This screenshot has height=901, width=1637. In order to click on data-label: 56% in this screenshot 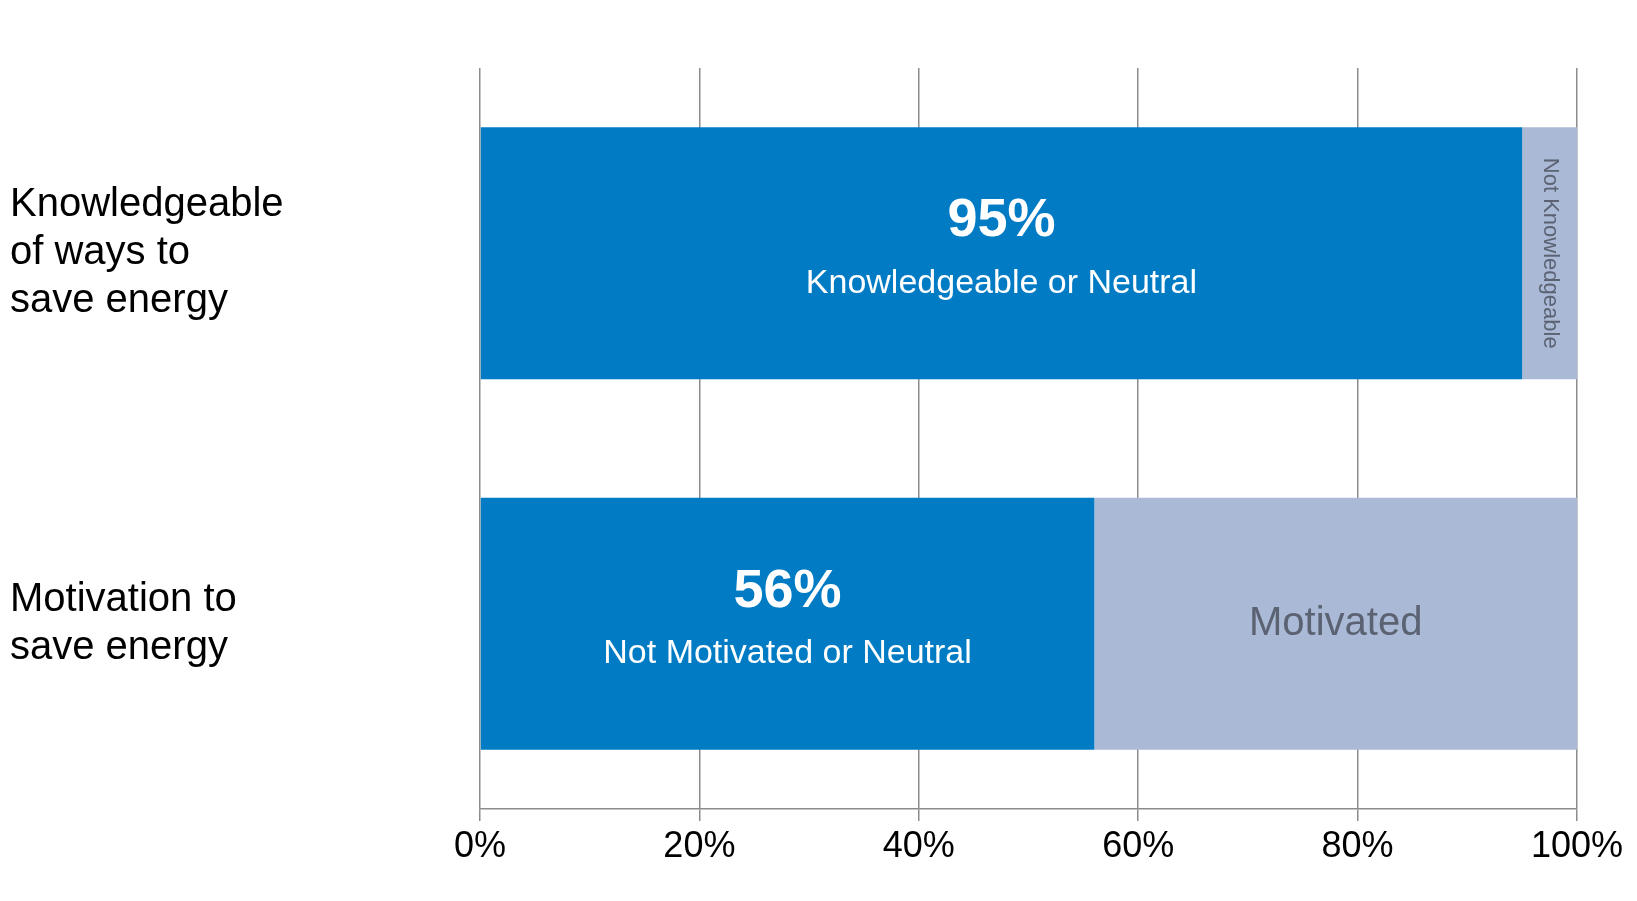, I will do `click(787, 587)`.